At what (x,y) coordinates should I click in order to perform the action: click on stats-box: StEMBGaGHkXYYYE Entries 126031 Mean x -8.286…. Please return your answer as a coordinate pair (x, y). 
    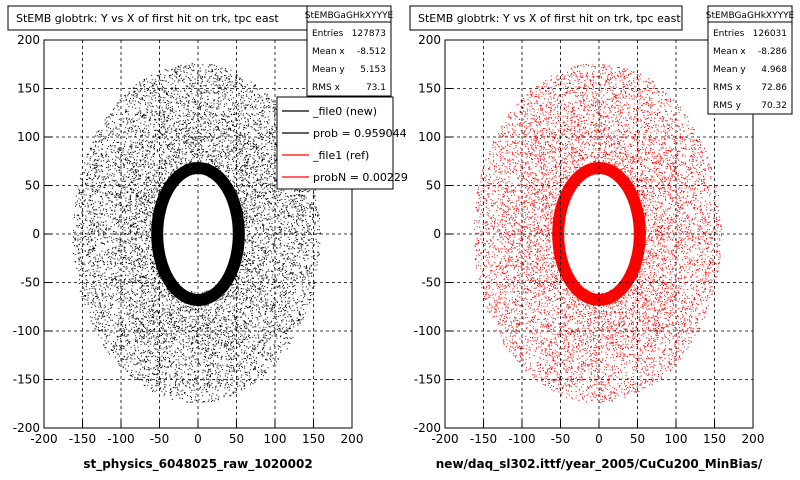
    Looking at the image, I should click on (750, 60).